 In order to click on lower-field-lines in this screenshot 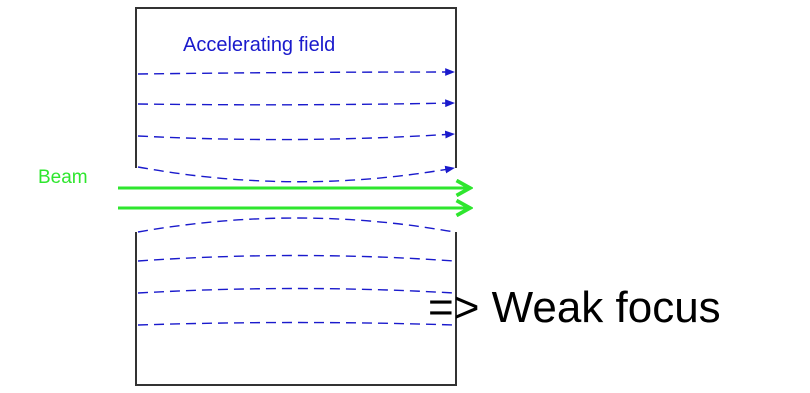, I will do `click(296, 271)`.